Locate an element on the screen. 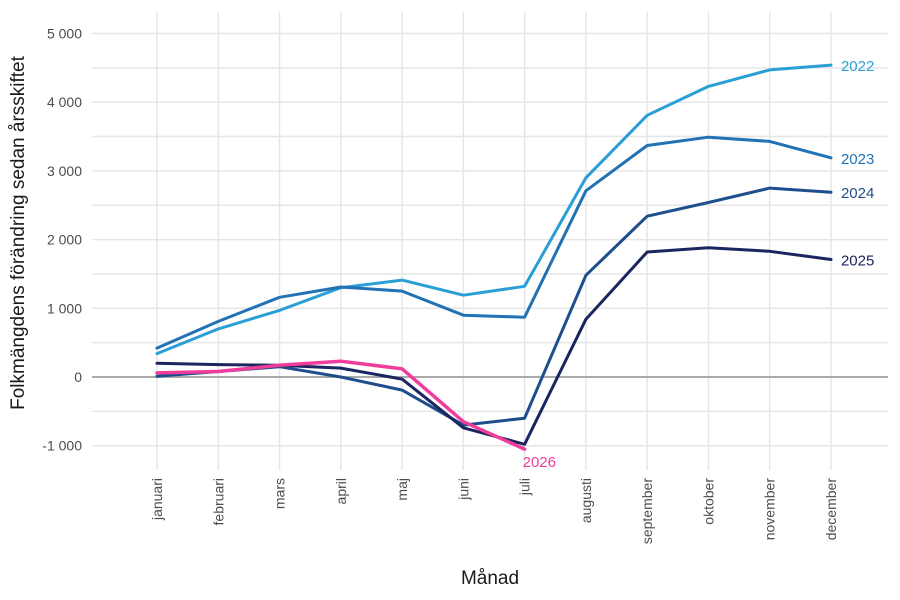 The image size is (900, 600). series-line-2026 is located at coordinates (341, 405).